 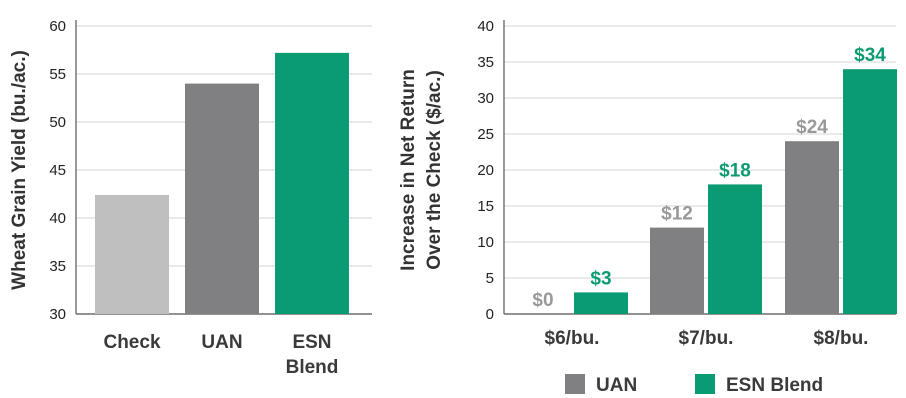 I want to click on y-tick-label: 5, so click(x=490, y=278).